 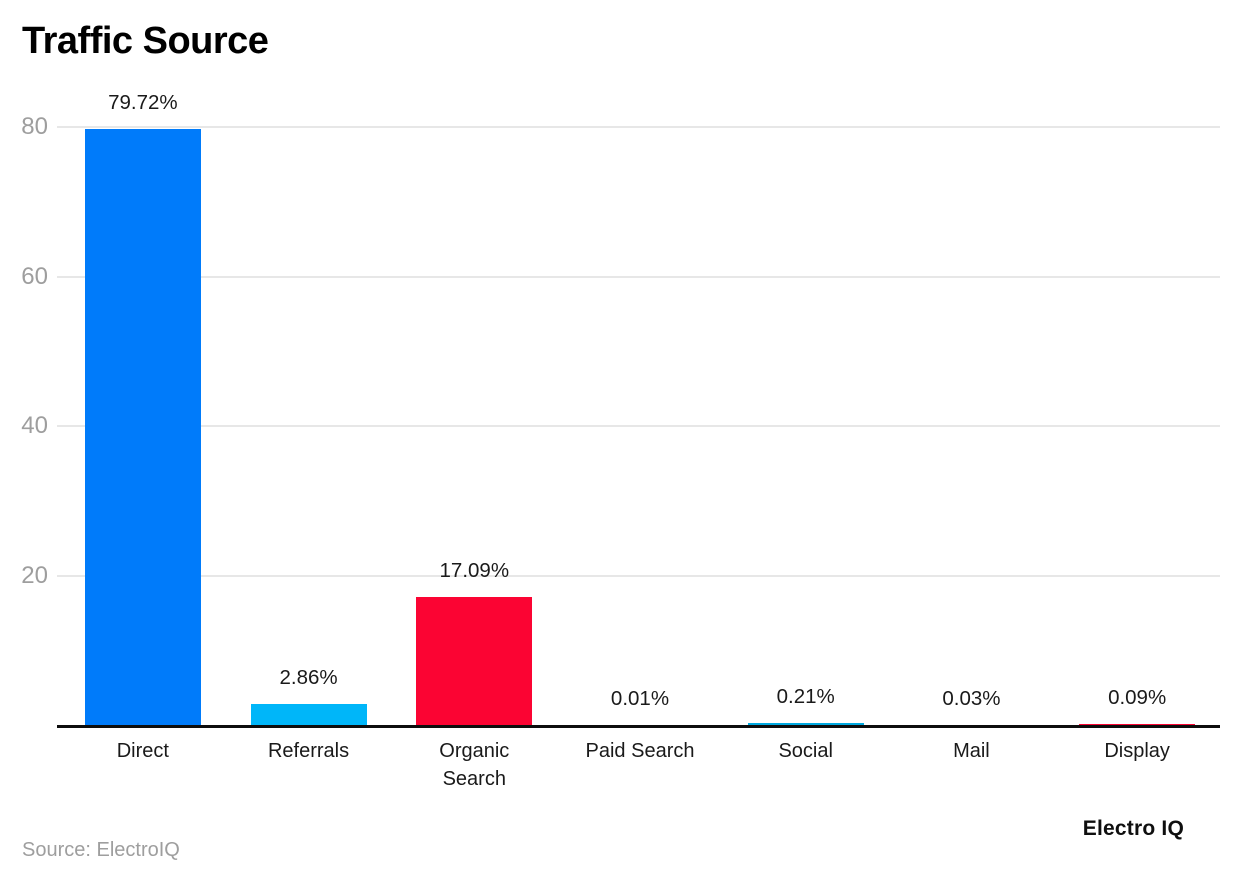 I want to click on bar-value-label: 0.01%, so click(x=640, y=698).